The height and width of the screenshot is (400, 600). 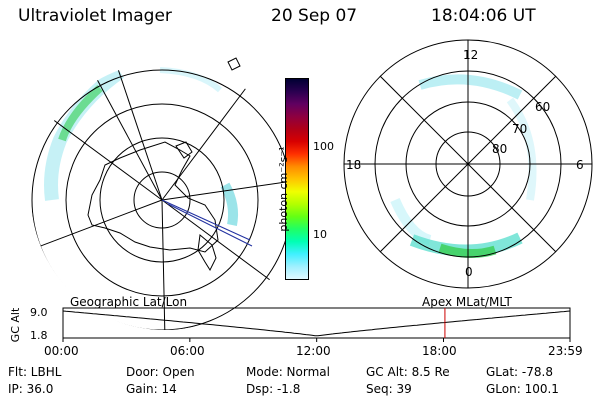 I want to click on left-map-caption: Geographic Lat/Lon, so click(x=129, y=302).